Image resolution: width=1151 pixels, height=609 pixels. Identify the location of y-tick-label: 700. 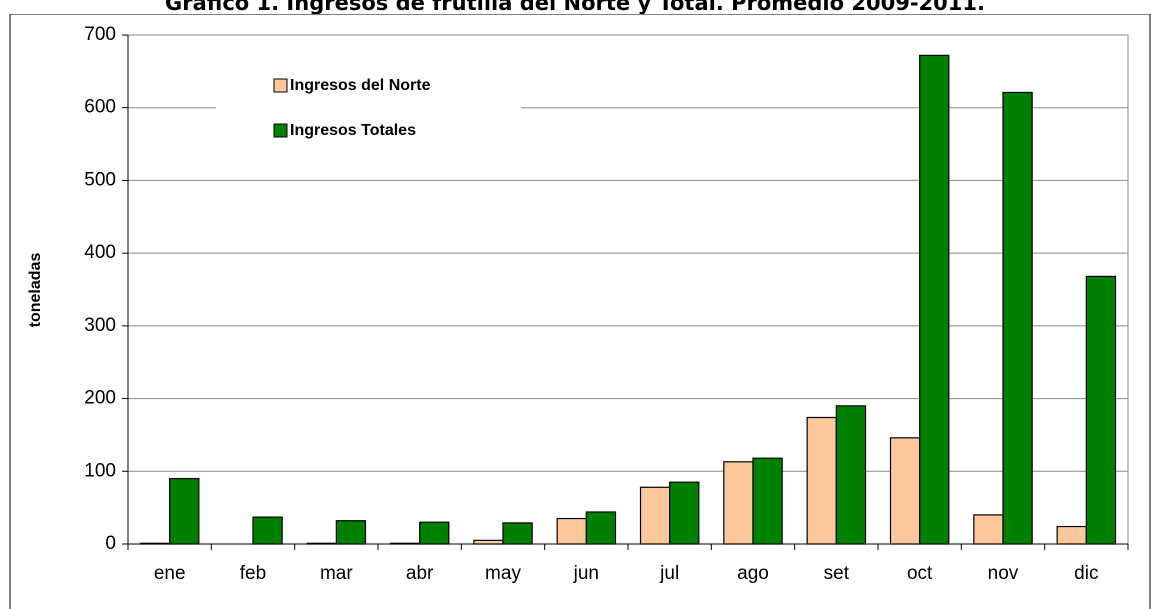
(100, 34).